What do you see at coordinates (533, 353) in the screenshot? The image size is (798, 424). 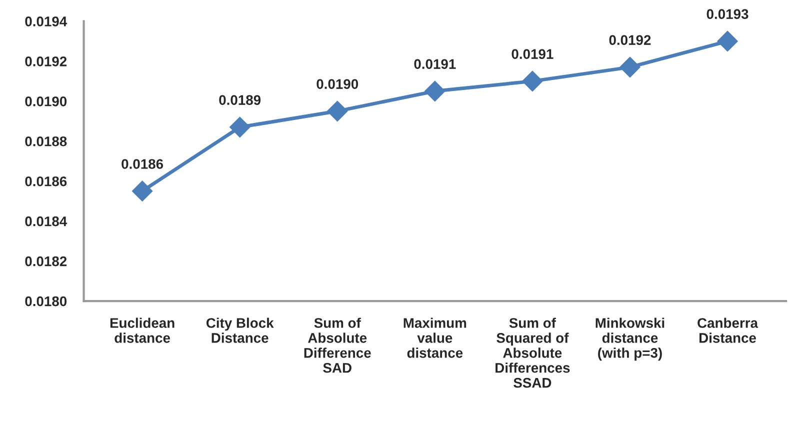 I see `x-tick-label: Sum of Squared of Absolute Differences SSAD` at bounding box center [533, 353].